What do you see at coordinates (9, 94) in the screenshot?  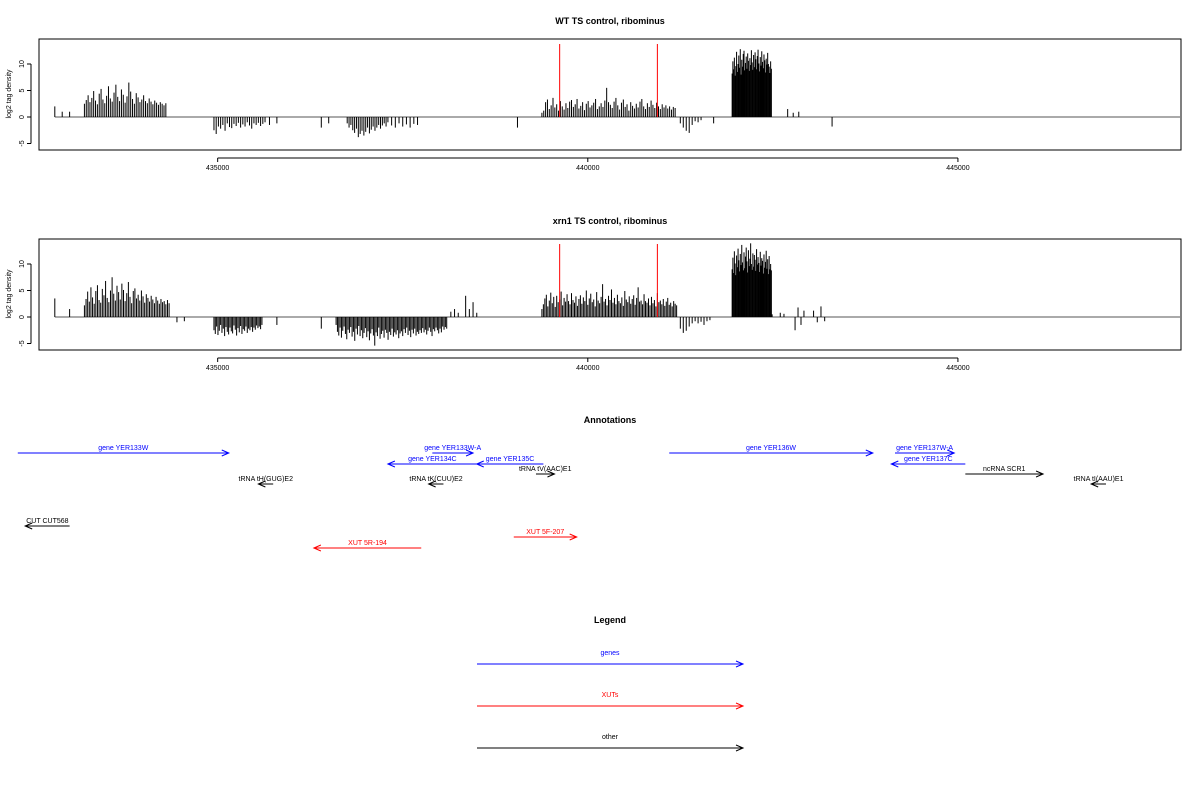 I see `wt-y-axis-label: log2 tag density` at bounding box center [9, 94].